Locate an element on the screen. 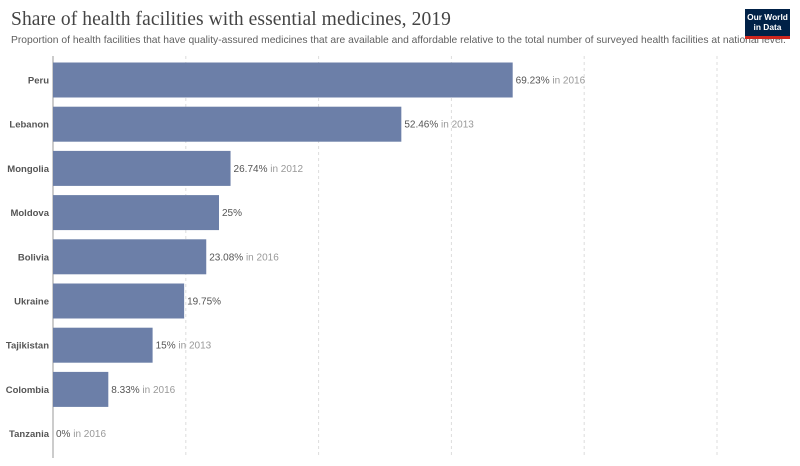 The height and width of the screenshot is (466, 800). data-year-tanzania: in 2016 is located at coordinates (88, 434).